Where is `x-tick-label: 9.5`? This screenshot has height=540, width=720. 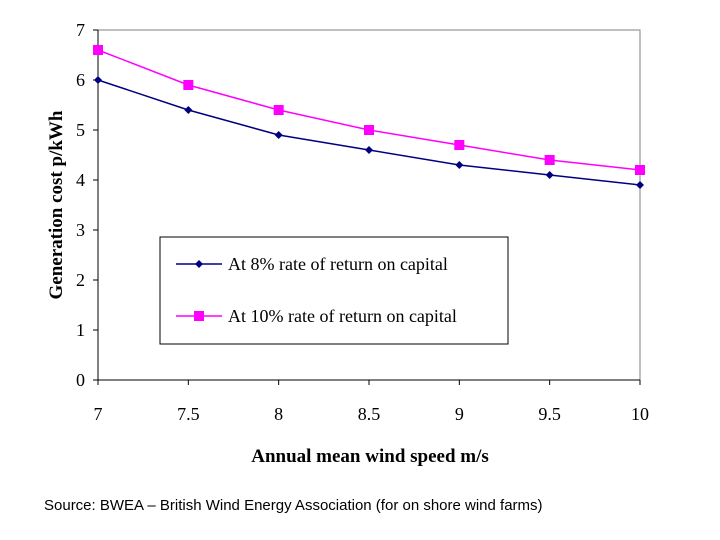 x-tick-label: 9.5 is located at coordinates (549, 414).